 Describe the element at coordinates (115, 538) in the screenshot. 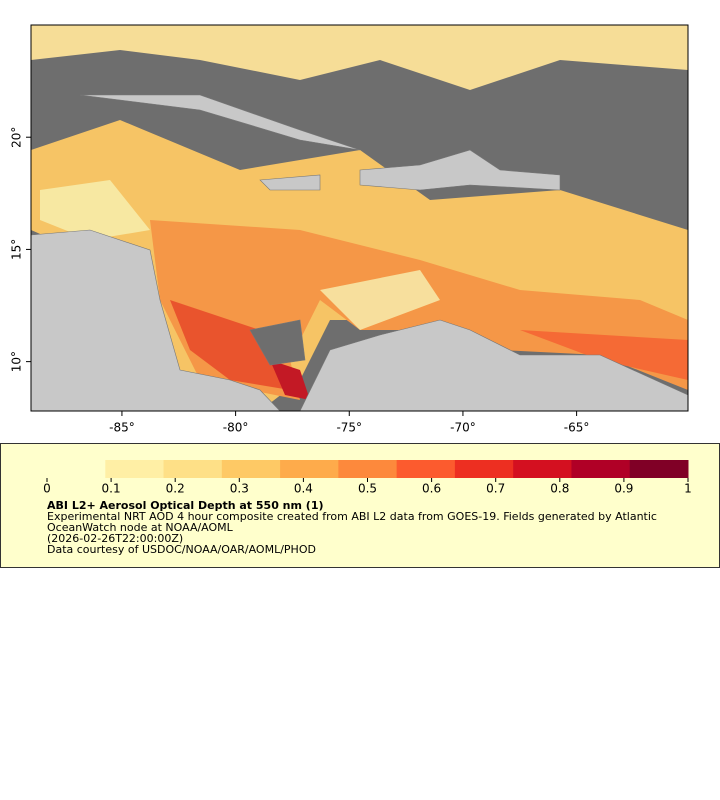

I see `caption-timestamp: (2026-02-26T22:00:00Z)` at that location.